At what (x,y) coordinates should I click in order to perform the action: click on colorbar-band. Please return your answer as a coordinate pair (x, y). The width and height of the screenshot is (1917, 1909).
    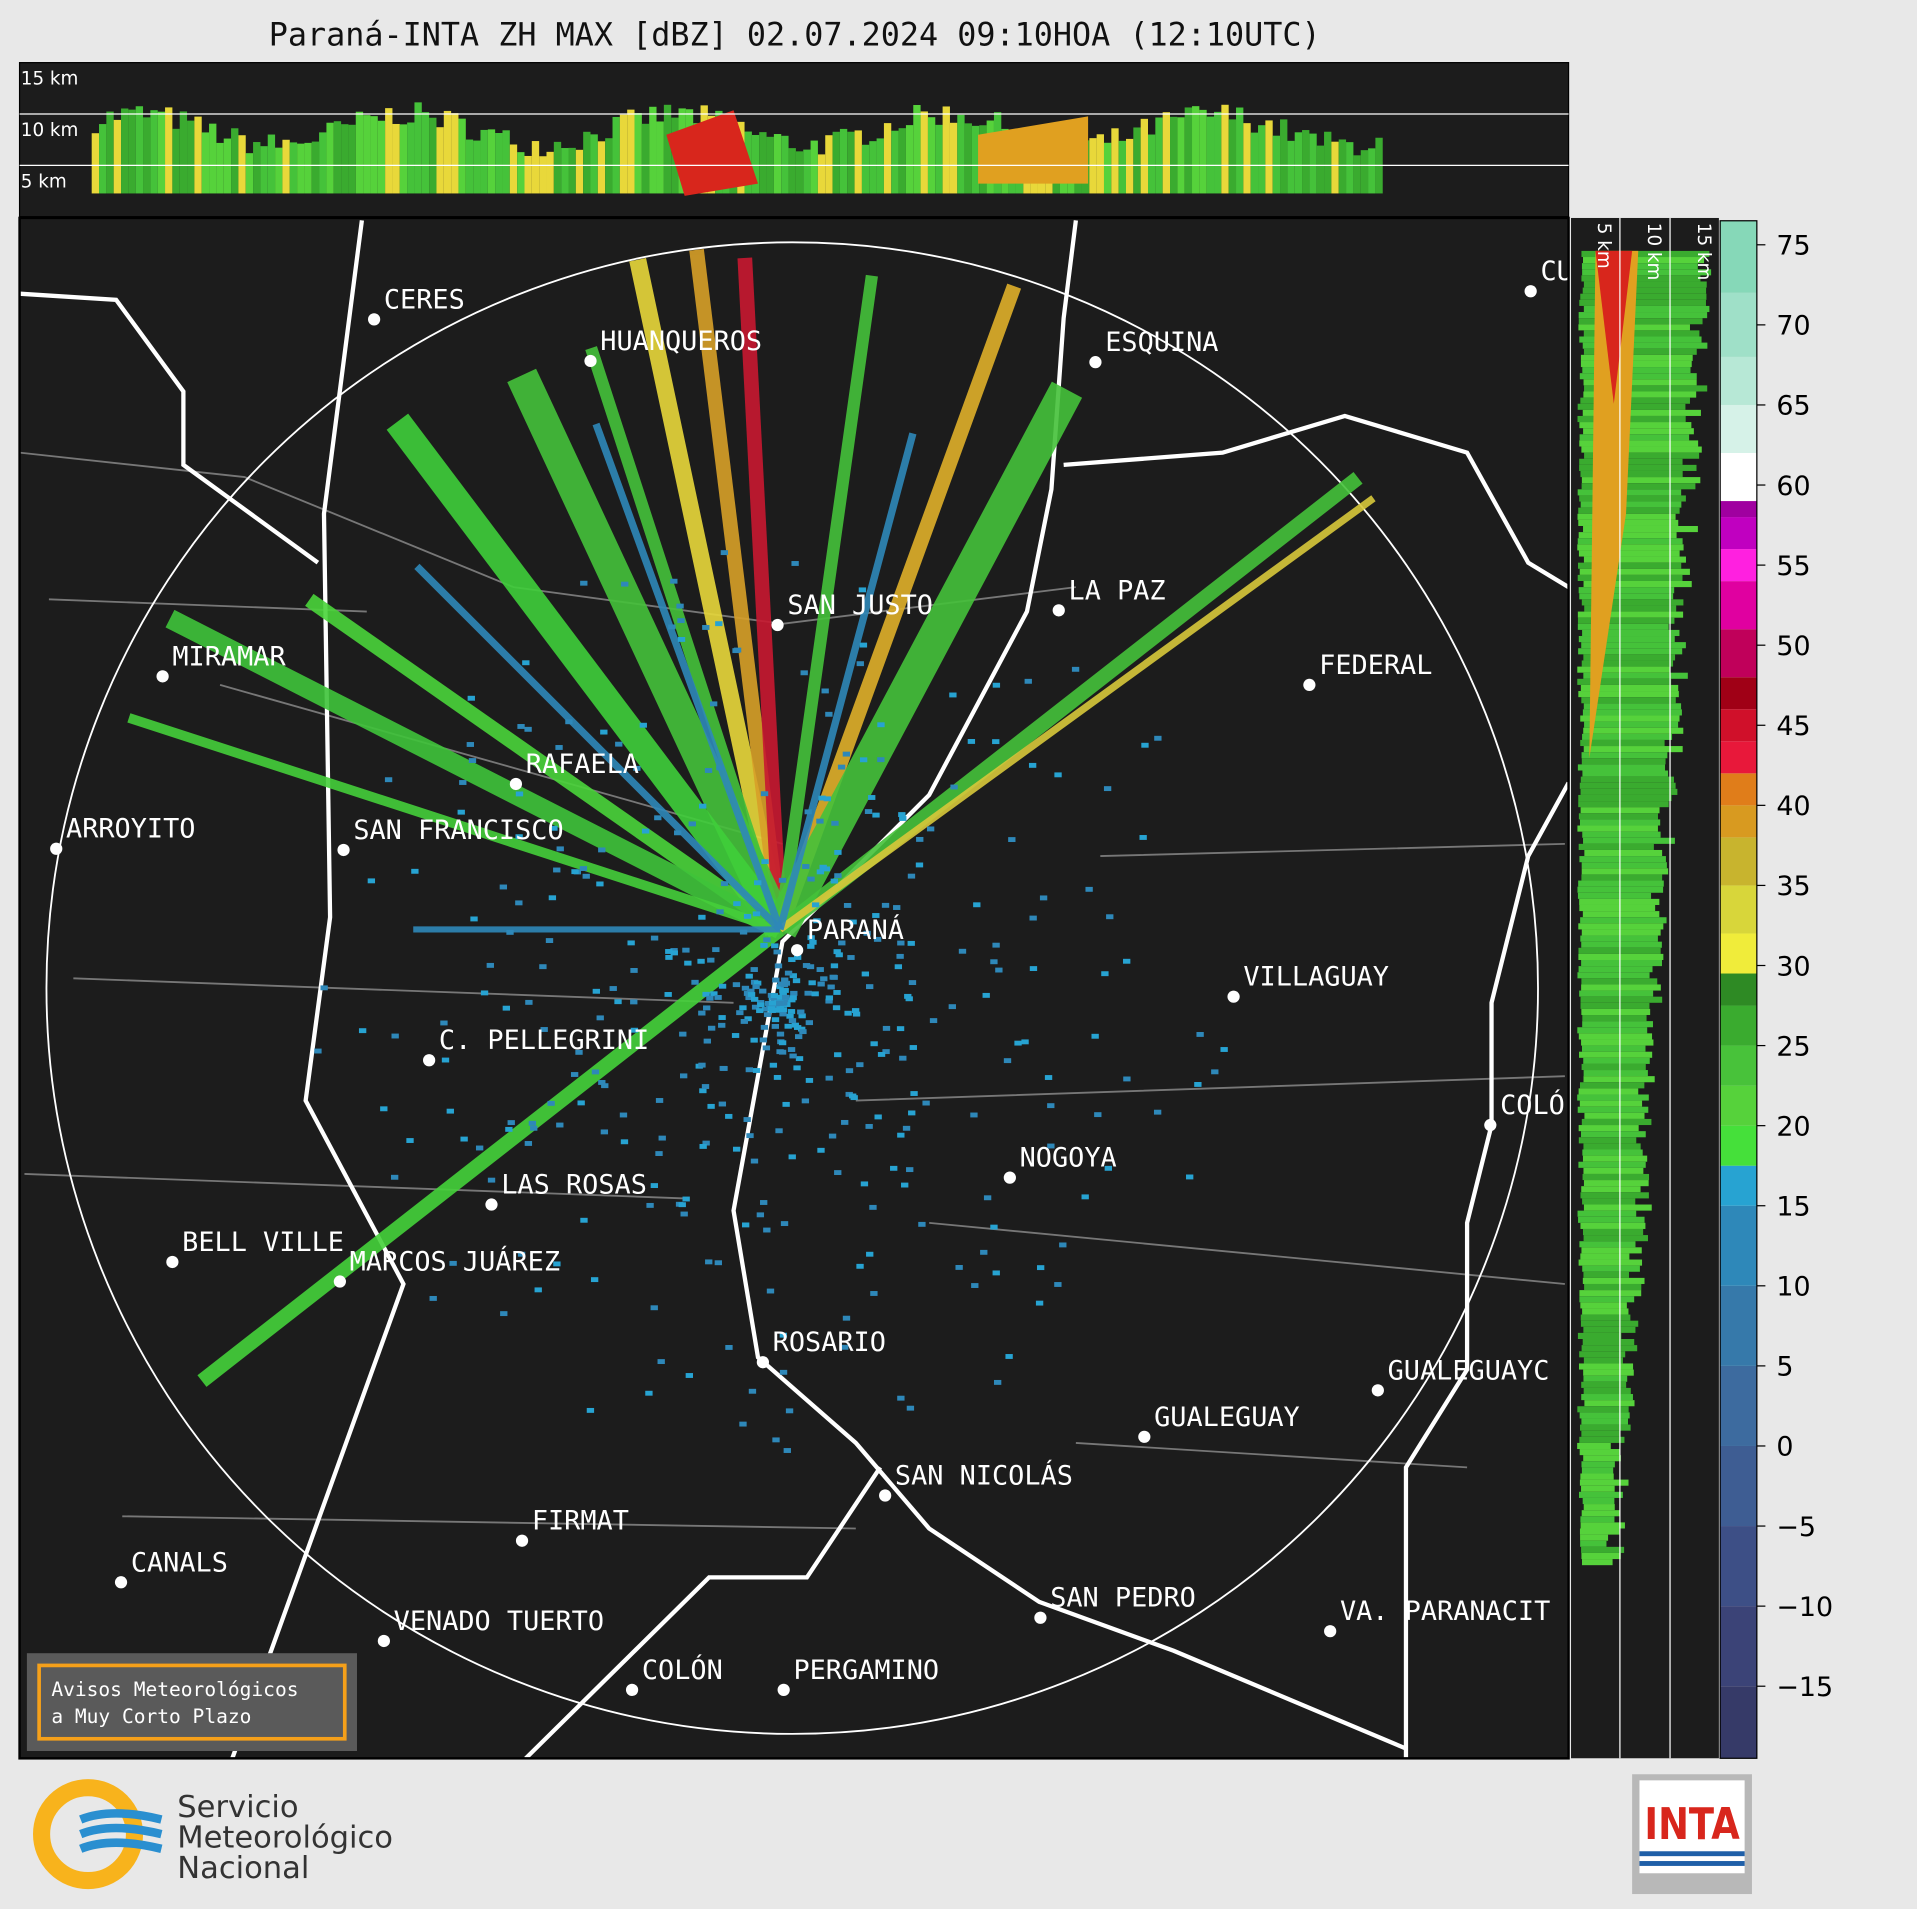
    Looking at the image, I should click on (1738, 509).